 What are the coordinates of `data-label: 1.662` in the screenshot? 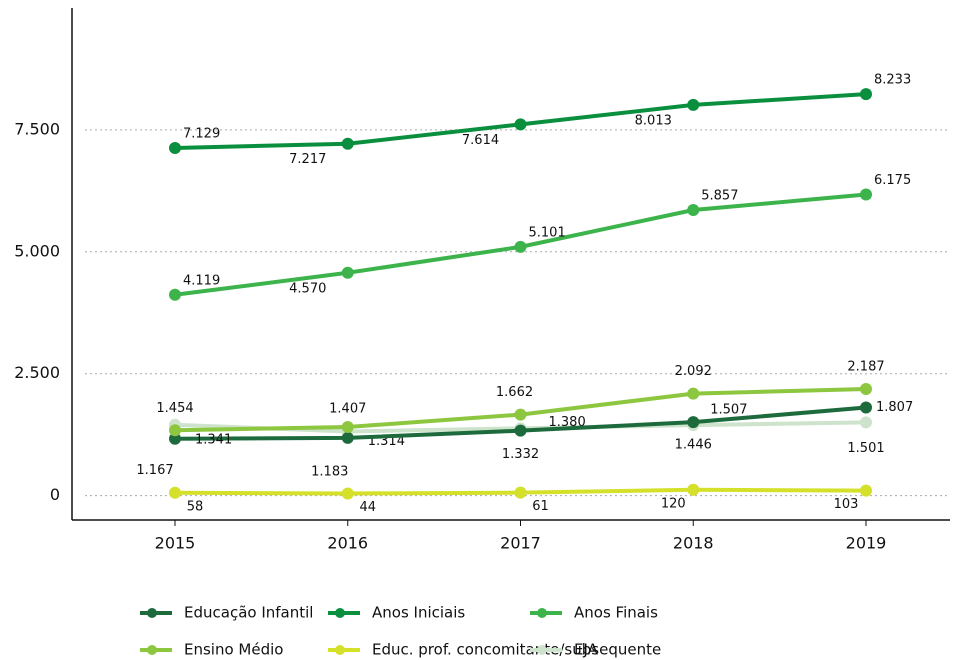 It's located at (514, 392).